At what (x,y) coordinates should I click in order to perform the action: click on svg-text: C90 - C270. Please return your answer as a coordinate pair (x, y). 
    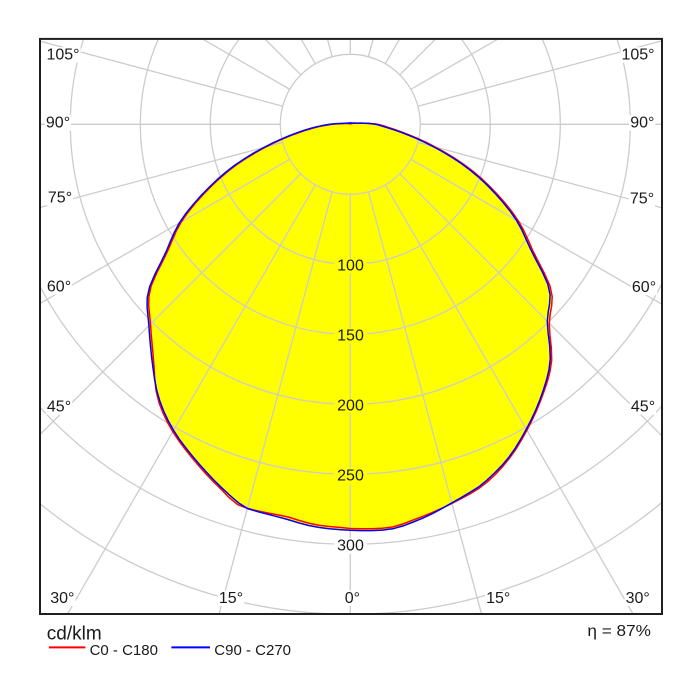
    Looking at the image, I should click on (252, 650).